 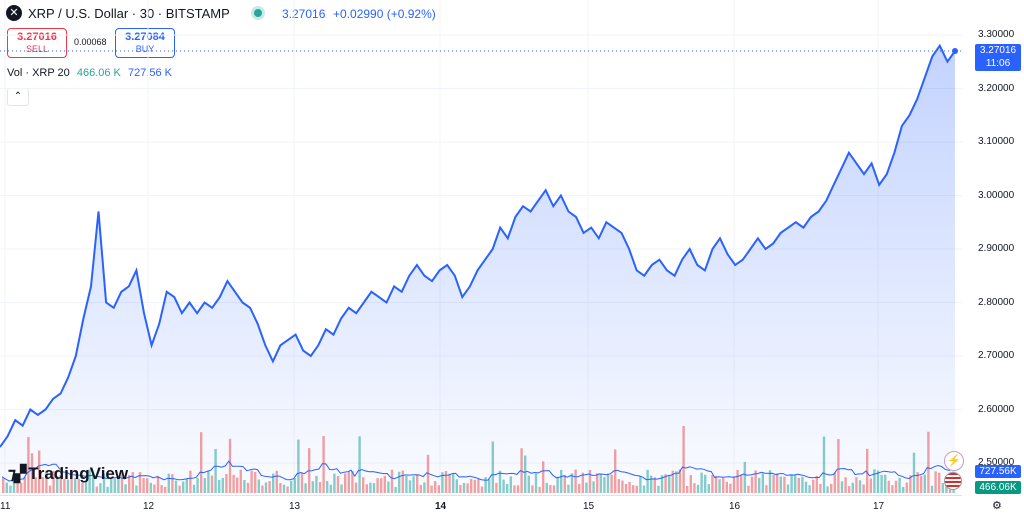 I want to click on buy-label: BUY, so click(x=145, y=49).